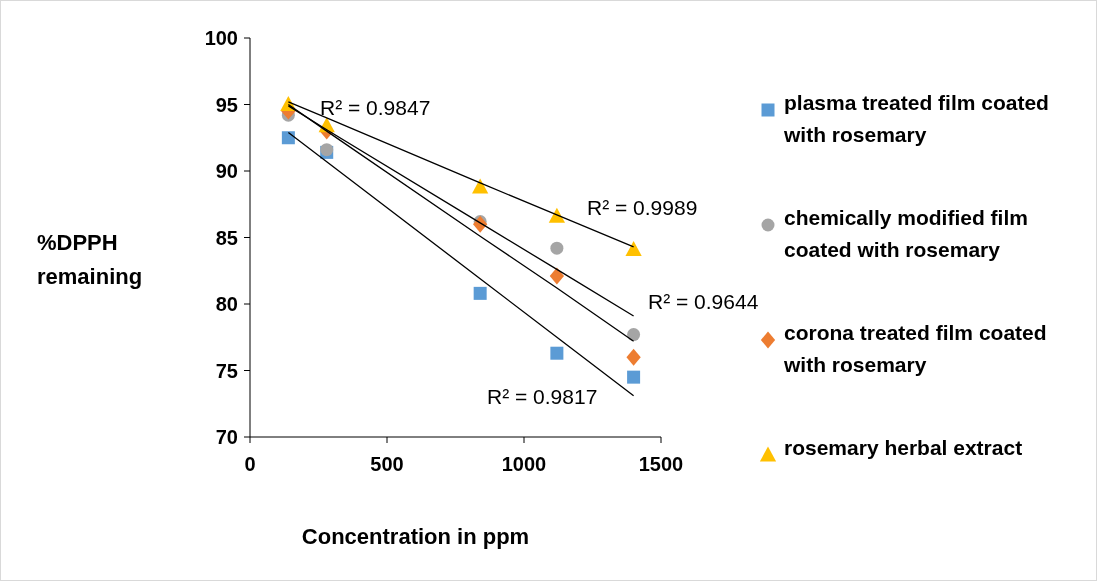  What do you see at coordinates (250, 464) in the screenshot?
I see `x-tick-label: 0` at bounding box center [250, 464].